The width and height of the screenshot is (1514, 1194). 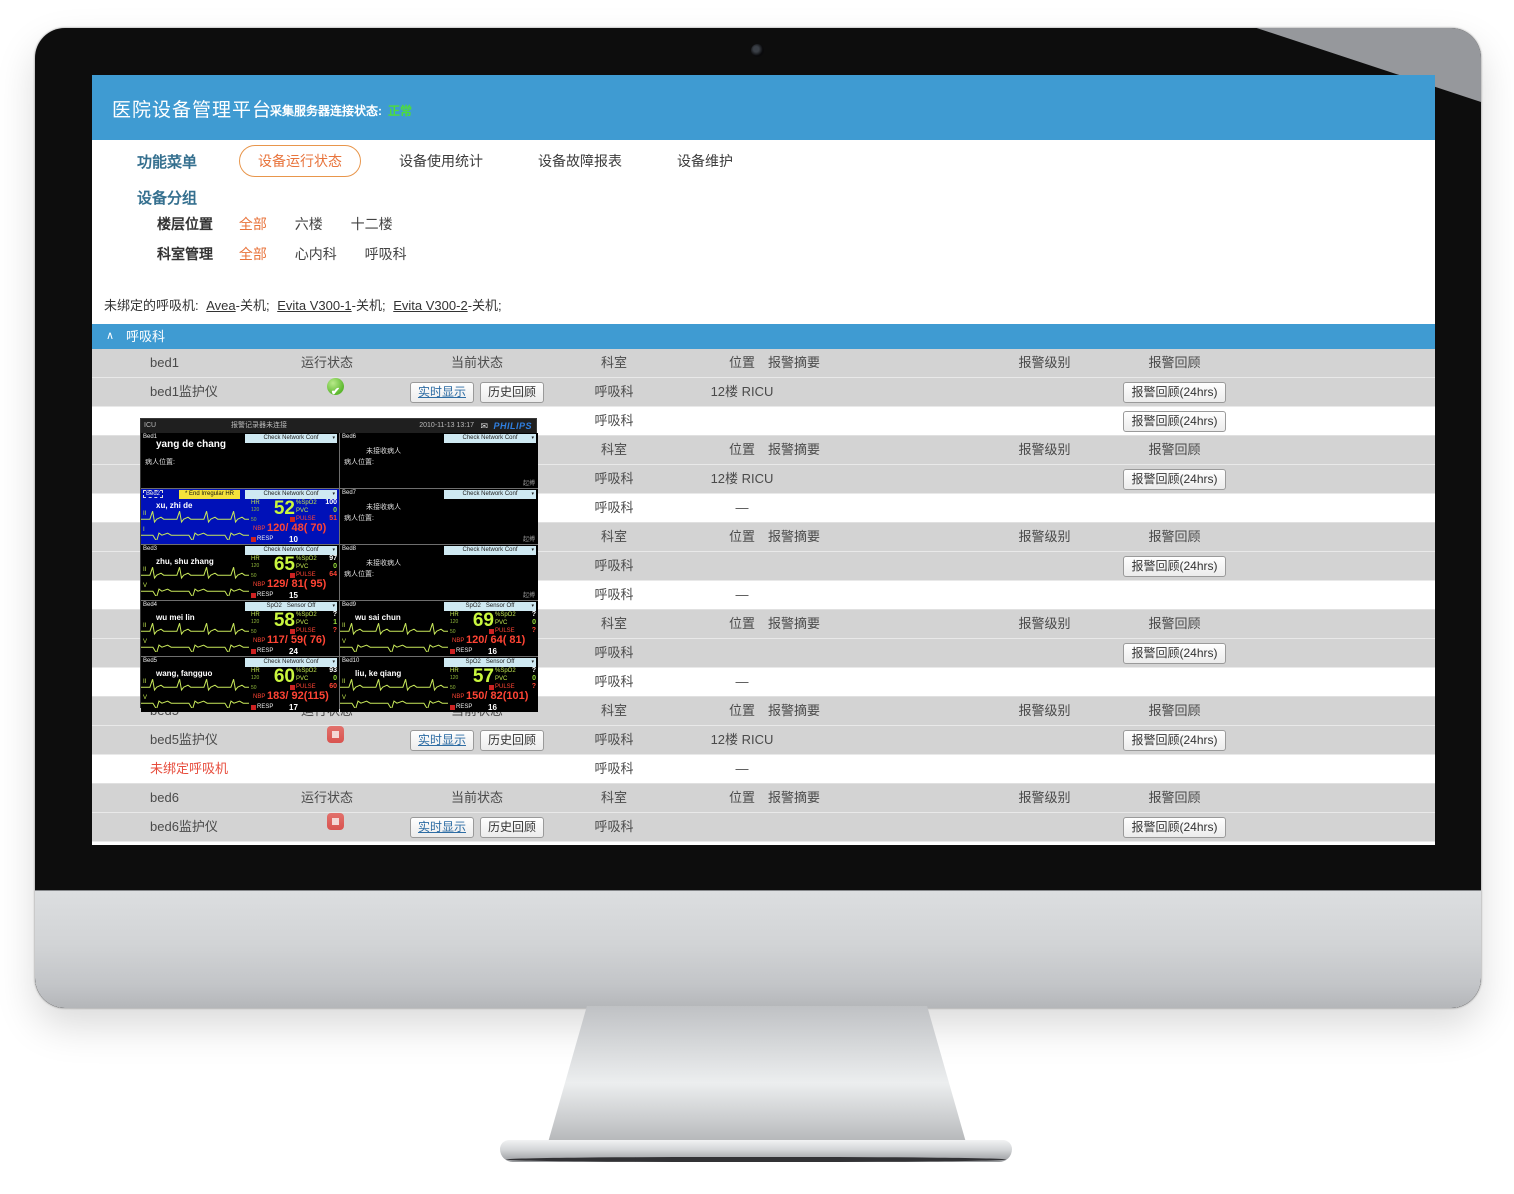 What do you see at coordinates (464, 651) in the screenshot?
I see `resp-label: RESP` at bounding box center [464, 651].